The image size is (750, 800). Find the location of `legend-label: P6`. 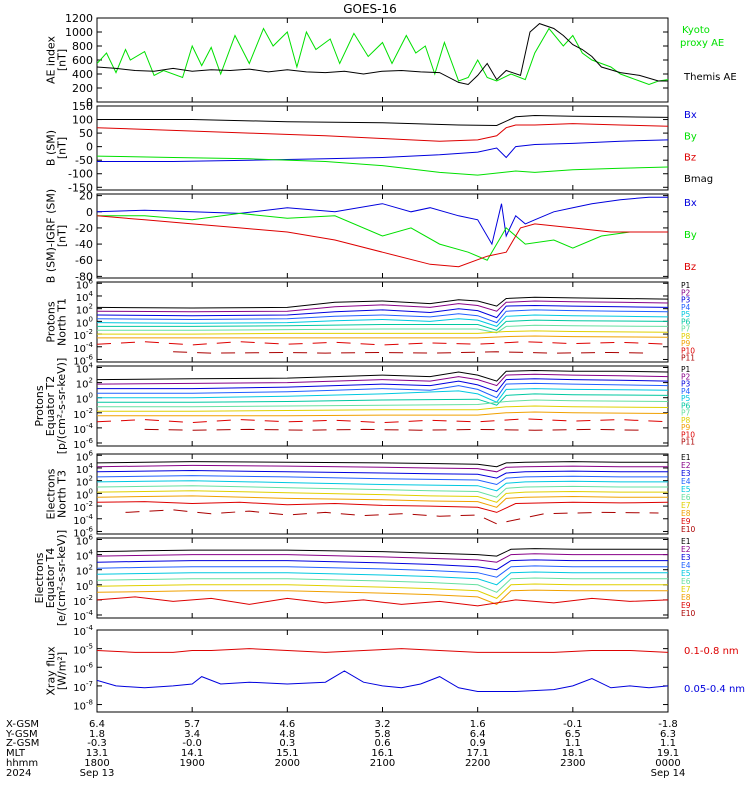

legend-label: P6 is located at coordinates (686, 321).